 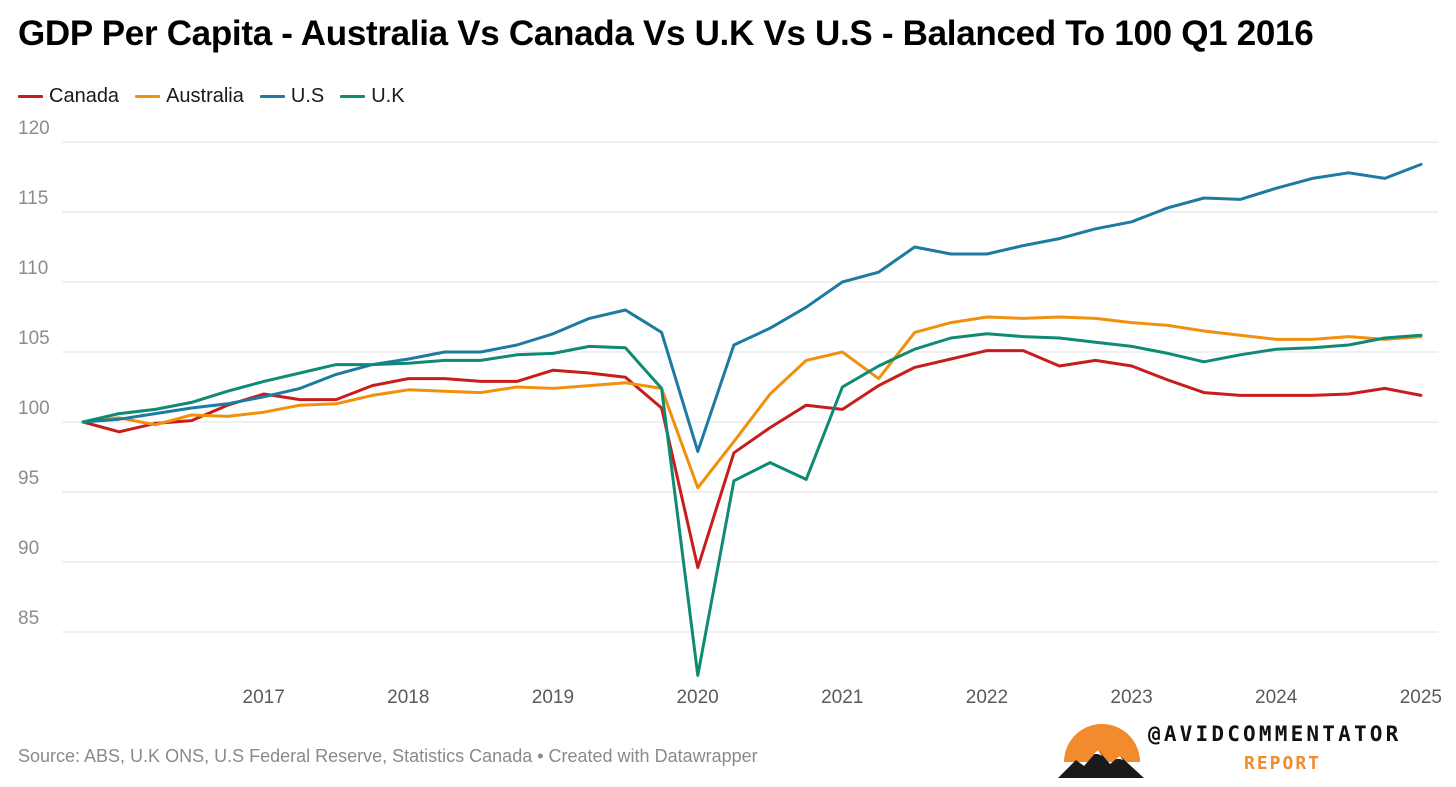 What do you see at coordinates (28, 618) in the screenshot?
I see `y-tick-label: 85` at bounding box center [28, 618].